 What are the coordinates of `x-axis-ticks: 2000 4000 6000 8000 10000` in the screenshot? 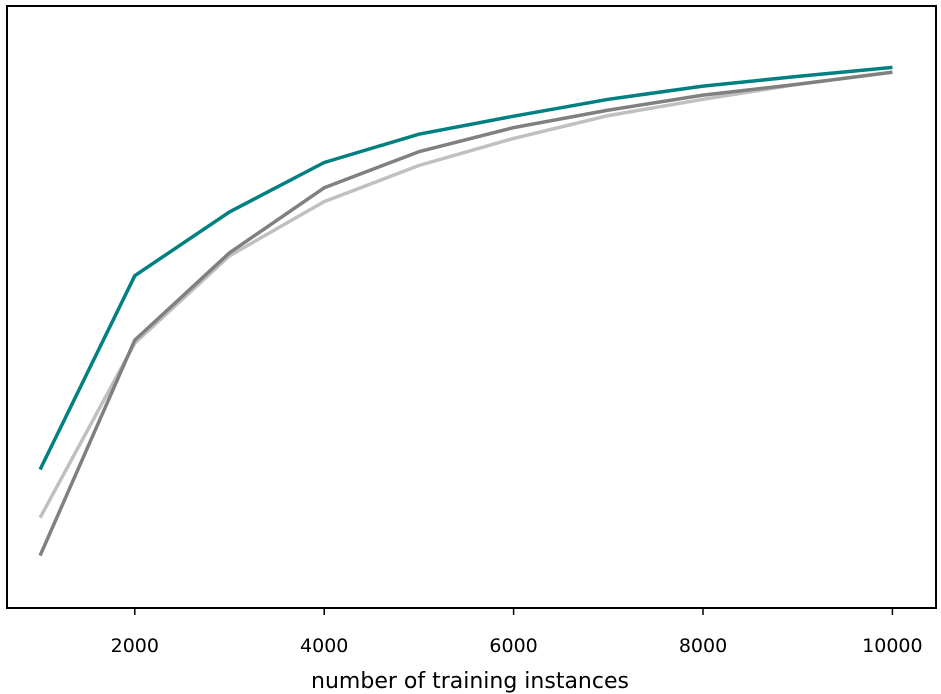 It's located at (517, 632).